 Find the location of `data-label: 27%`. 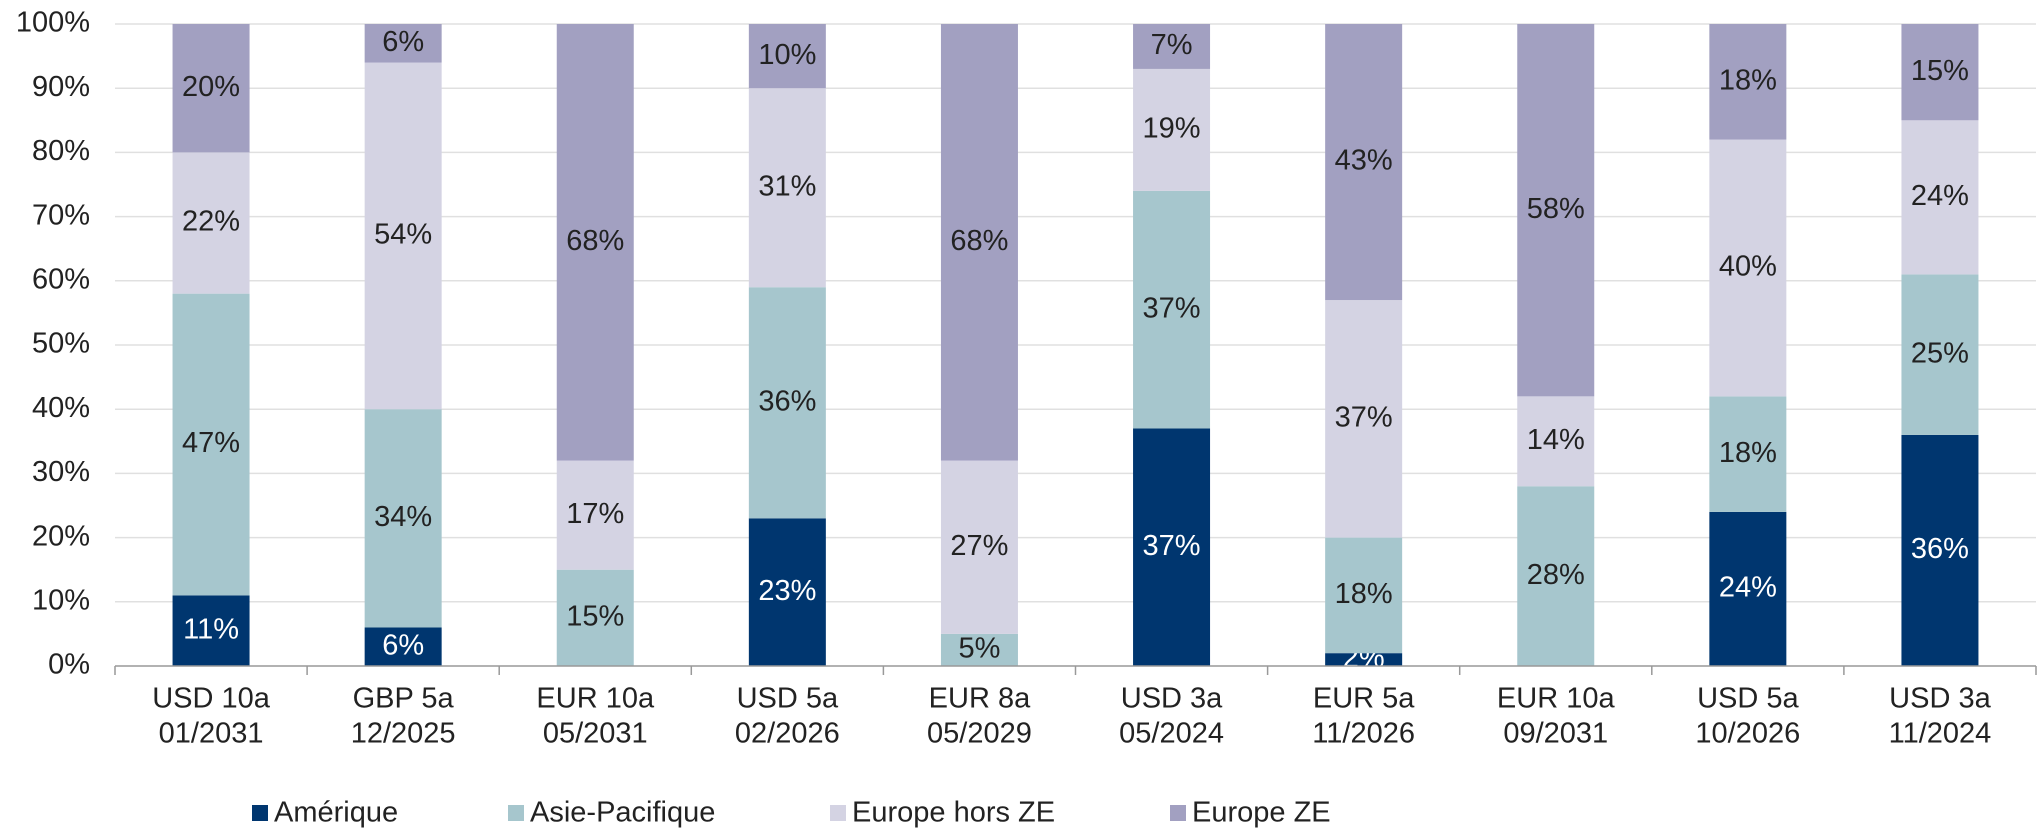

data-label: 27% is located at coordinates (979, 546).